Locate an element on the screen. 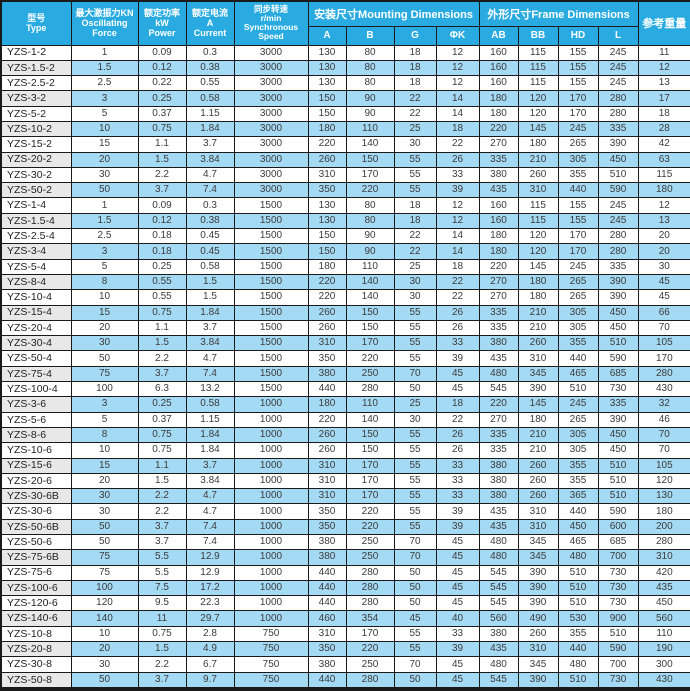  cell-ab: 380 is located at coordinates (498, 481).